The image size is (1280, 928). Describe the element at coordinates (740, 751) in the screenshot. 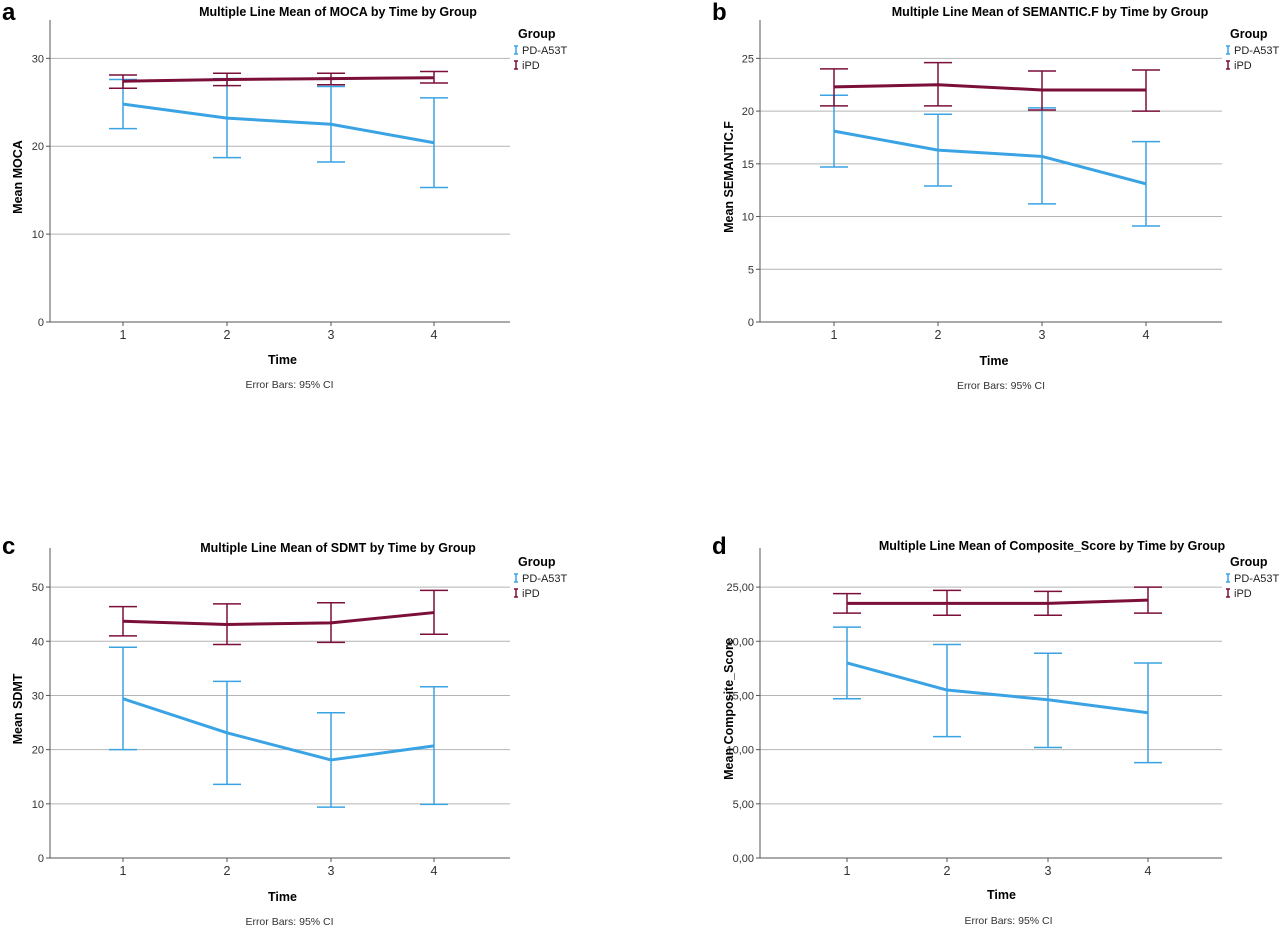

I see `y-tick-label: 10,00` at that location.